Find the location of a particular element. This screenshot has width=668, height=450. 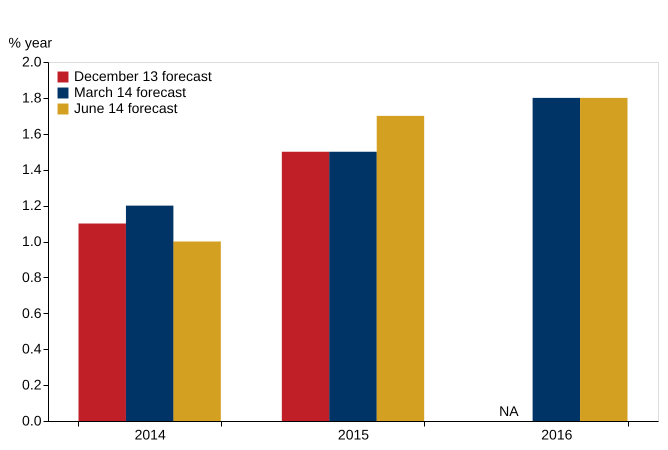

y-tick-label: 1.2 is located at coordinates (32, 205).